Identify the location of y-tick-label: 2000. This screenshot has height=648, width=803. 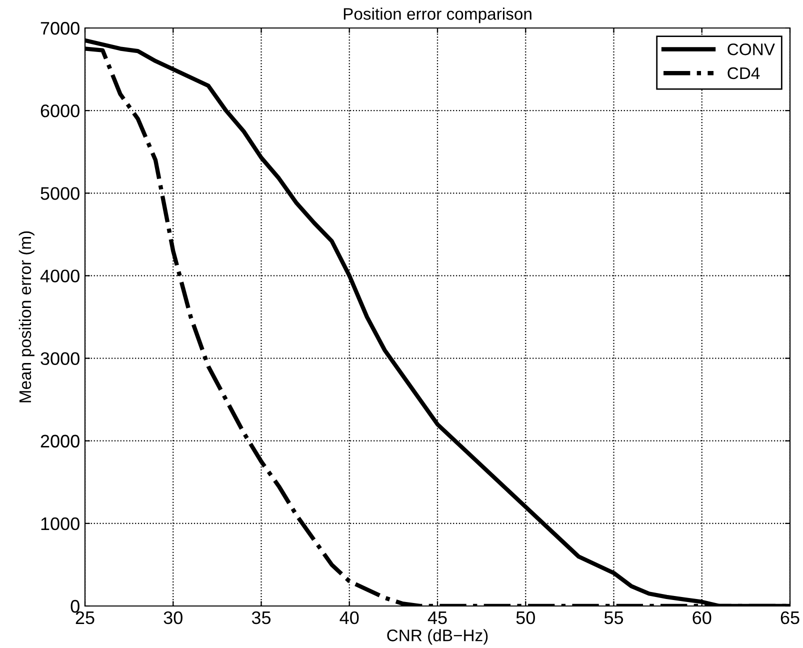
(60, 441).